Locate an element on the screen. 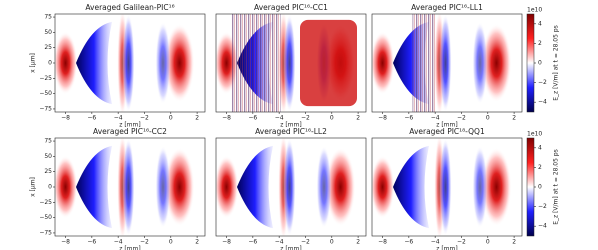 Image resolution: width=598 pixels, height=250 pixels. colorbar-tick-label: 2 is located at coordinates (540, 43).